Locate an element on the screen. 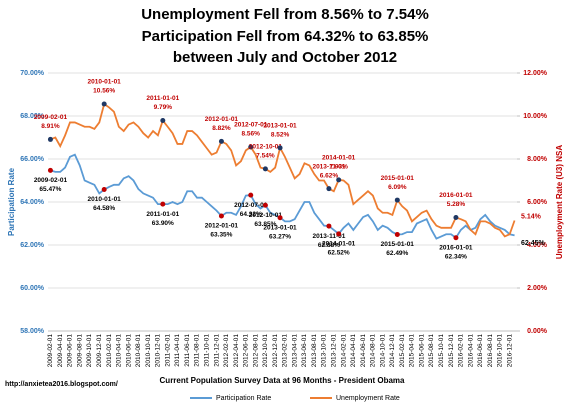 This screenshot has width=571, height=415. annotation-label: 9.79% is located at coordinates (163, 107).